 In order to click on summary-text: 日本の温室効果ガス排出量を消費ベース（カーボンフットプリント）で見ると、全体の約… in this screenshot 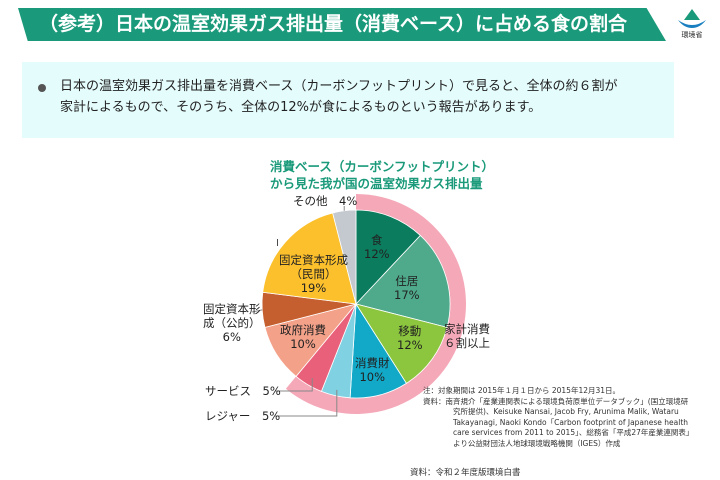, I will do `click(360, 97)`.